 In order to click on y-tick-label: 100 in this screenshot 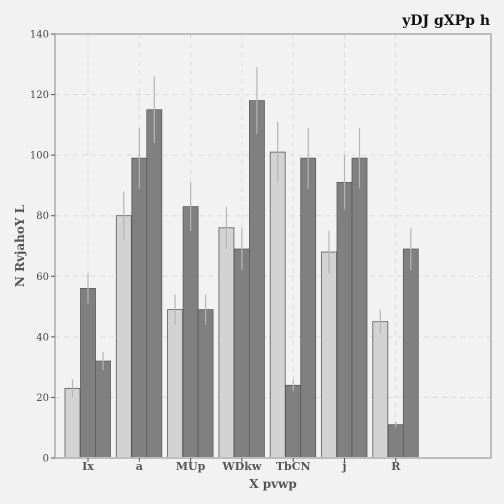, I will do `click(39, 156)`.